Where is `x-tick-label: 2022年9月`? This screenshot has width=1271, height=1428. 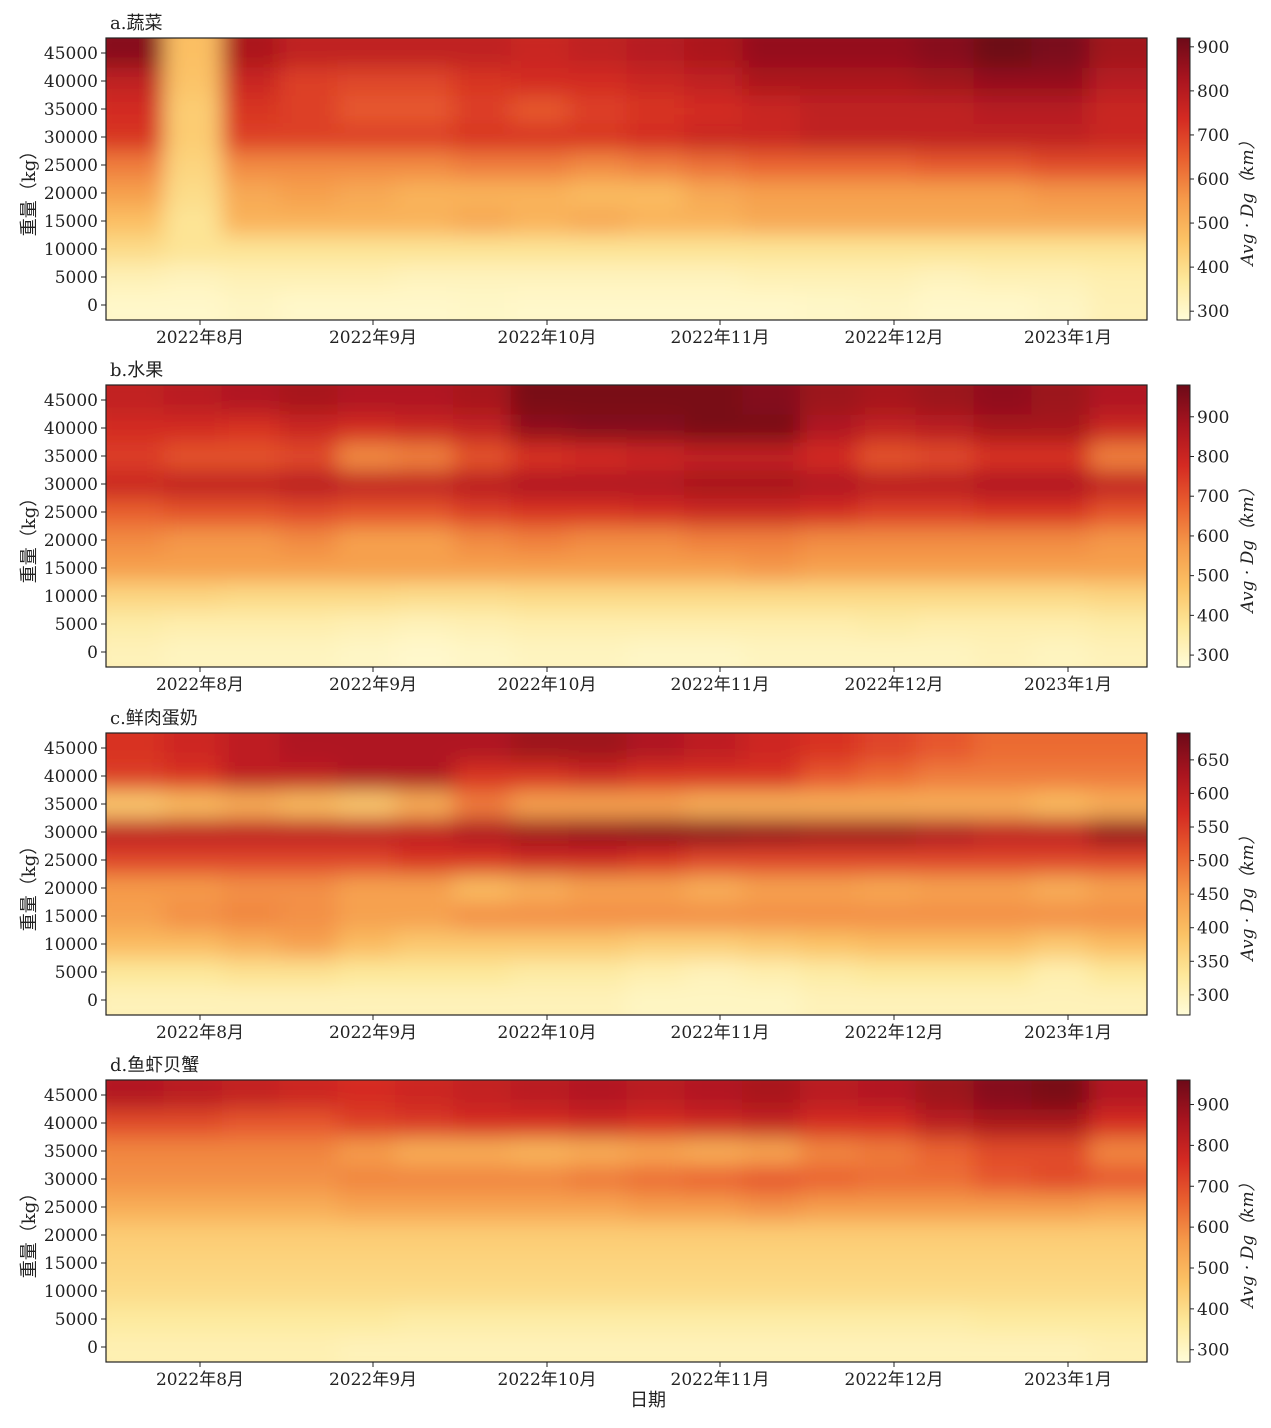
x-tick-label: 2022年9月 is located at coordinates (373, 685).